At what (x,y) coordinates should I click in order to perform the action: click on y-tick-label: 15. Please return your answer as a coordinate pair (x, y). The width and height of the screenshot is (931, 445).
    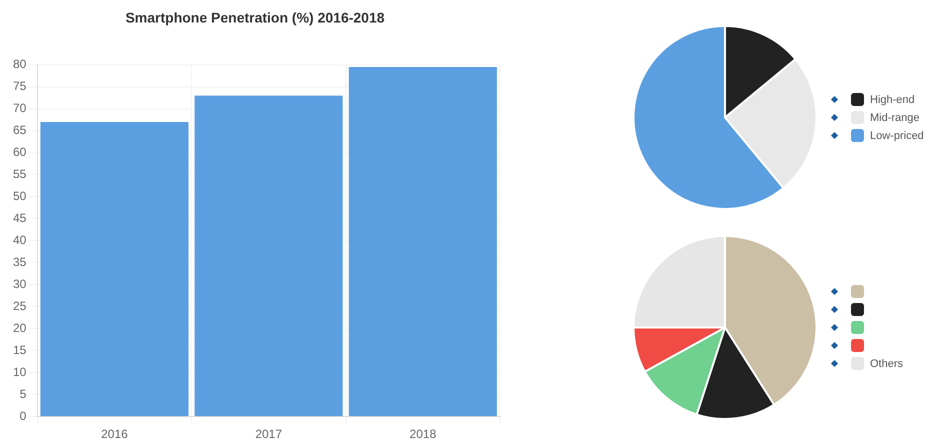
    Looking at the image, I should click on (19, 349).